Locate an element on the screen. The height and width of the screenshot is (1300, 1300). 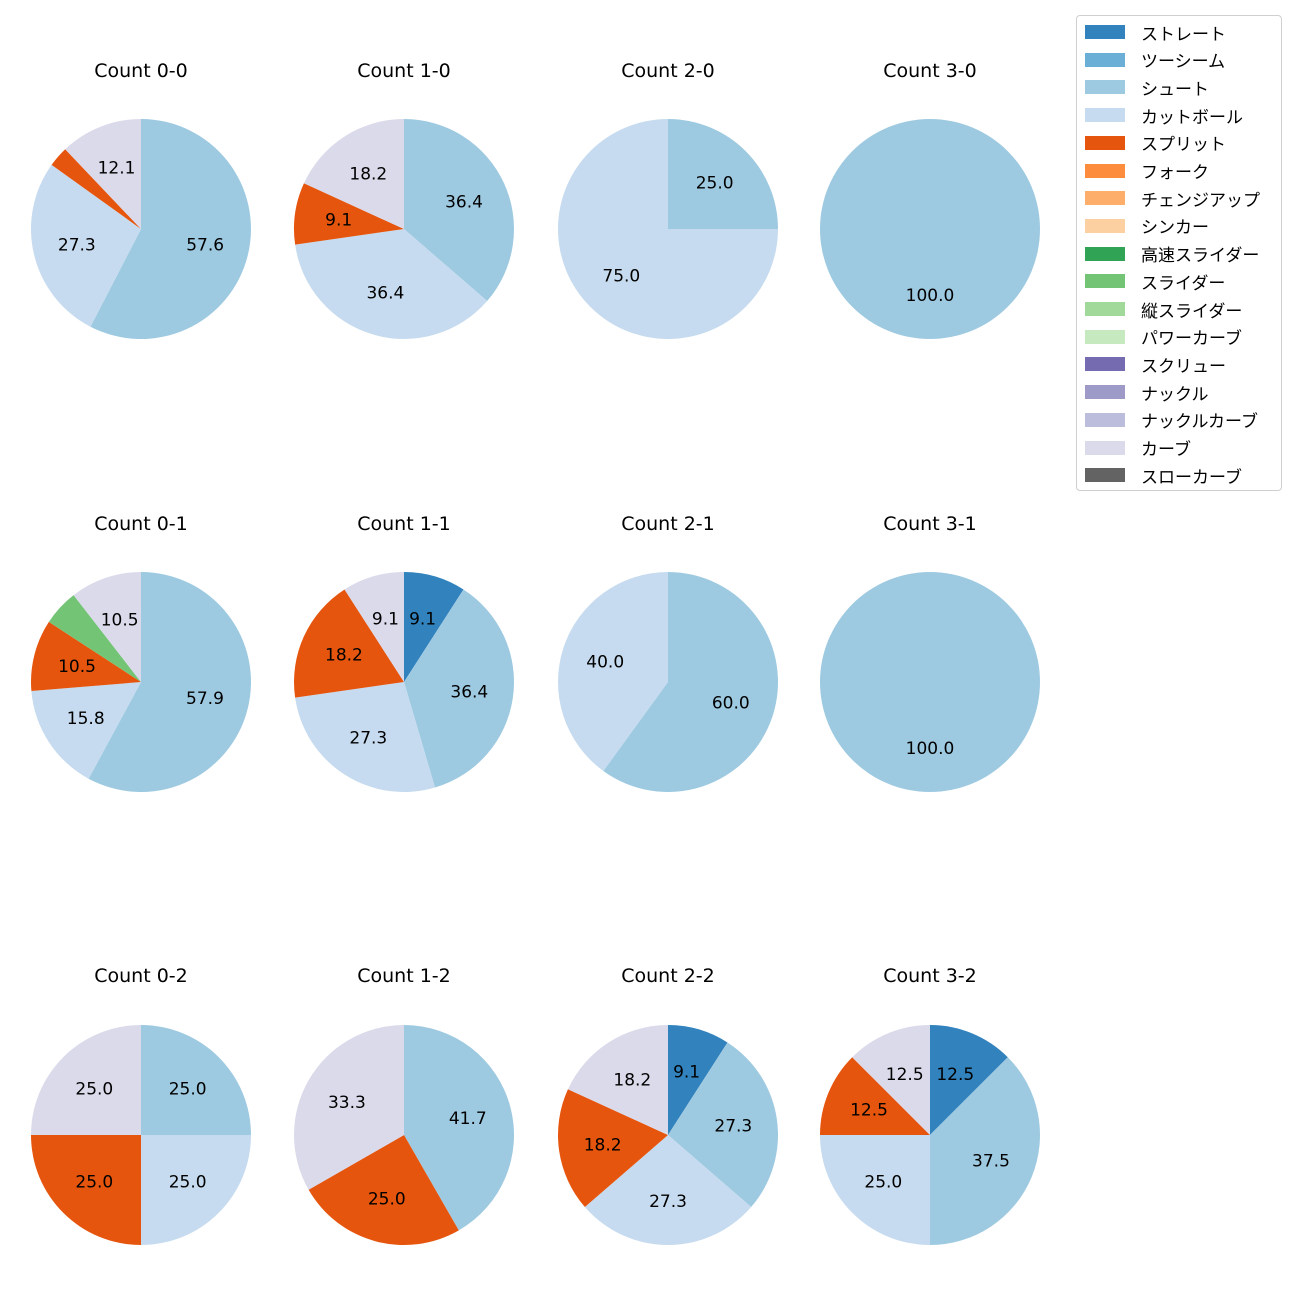
pie-slice-label: 75.0 is located at coordinates (621, 277).